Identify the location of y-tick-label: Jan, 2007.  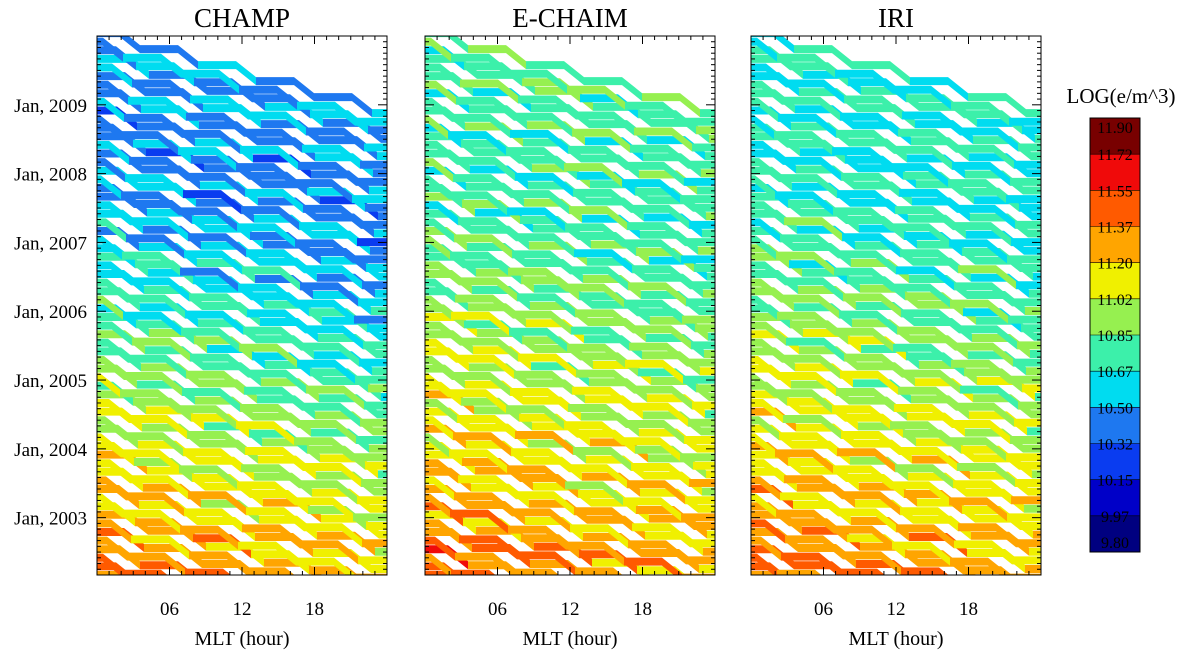
(50, 243).